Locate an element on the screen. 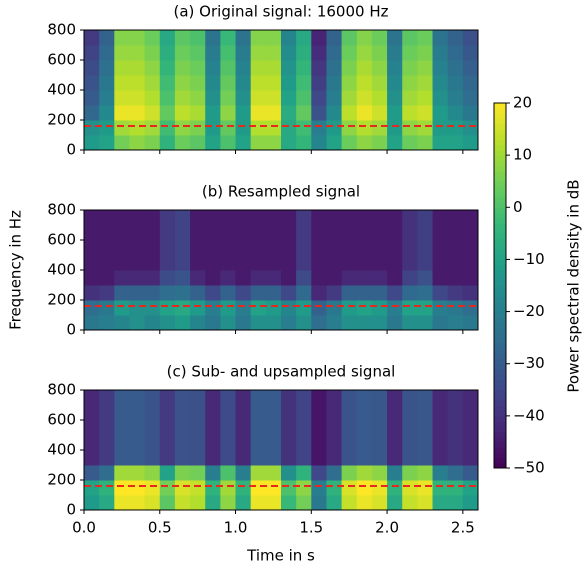 Image resolution: width=585 pixels, height=572 pixels. x-tick-label: 0.5 is located at coordinates (160, 528).